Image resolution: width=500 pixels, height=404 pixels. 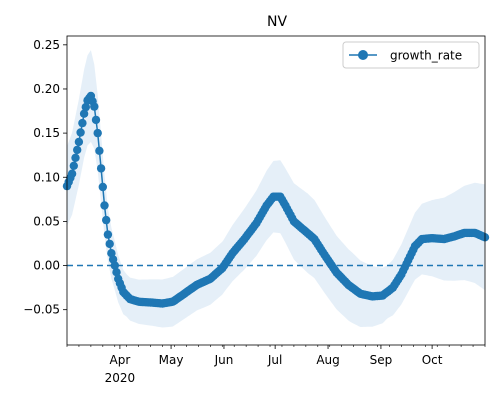 I want to click on y-tick-label: 0.10, so click(x=46, y=177).